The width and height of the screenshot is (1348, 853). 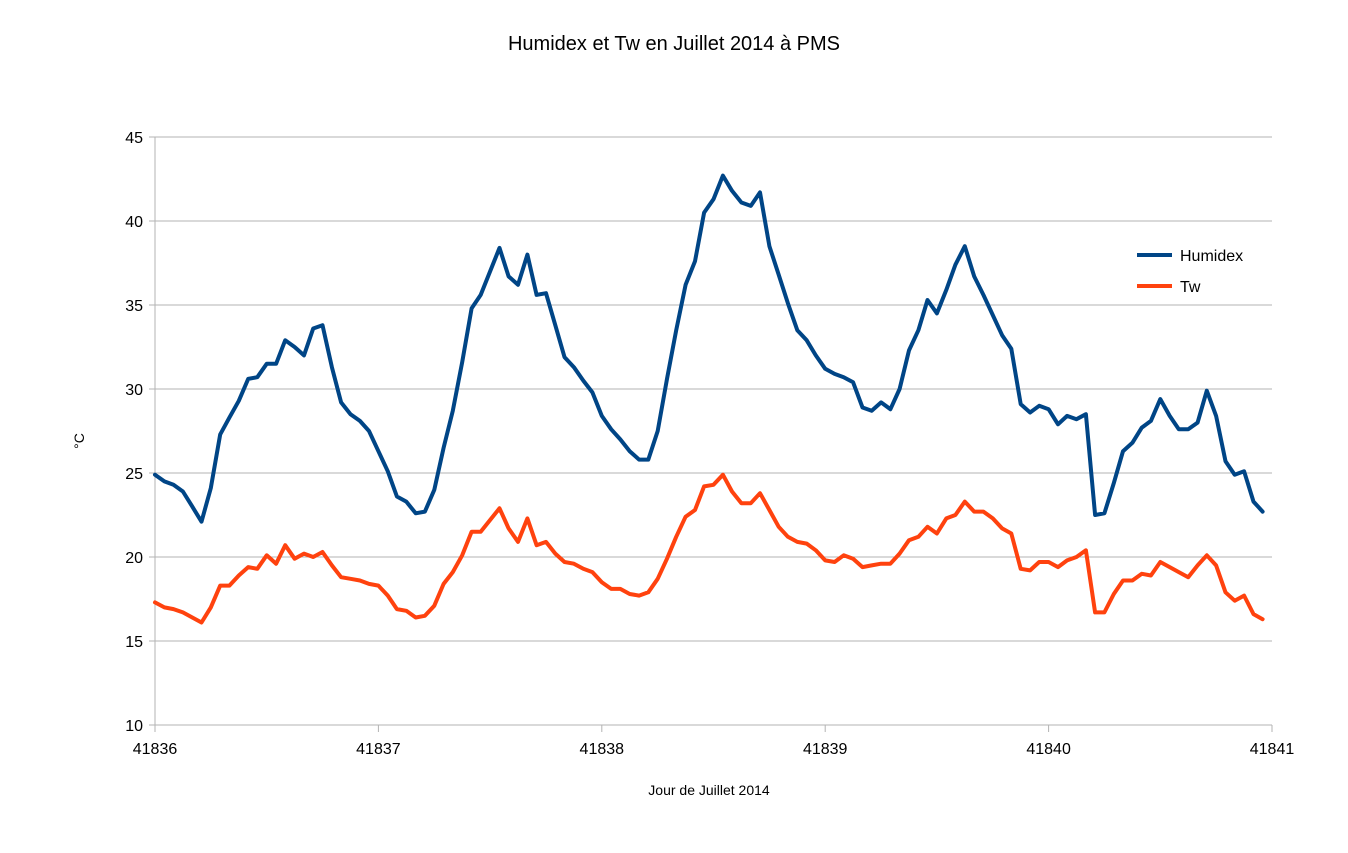 What do you see at coordinates (134, 390) in the screenshot?
I see `y-tick-label: 30` at bounding box center [134, 390].